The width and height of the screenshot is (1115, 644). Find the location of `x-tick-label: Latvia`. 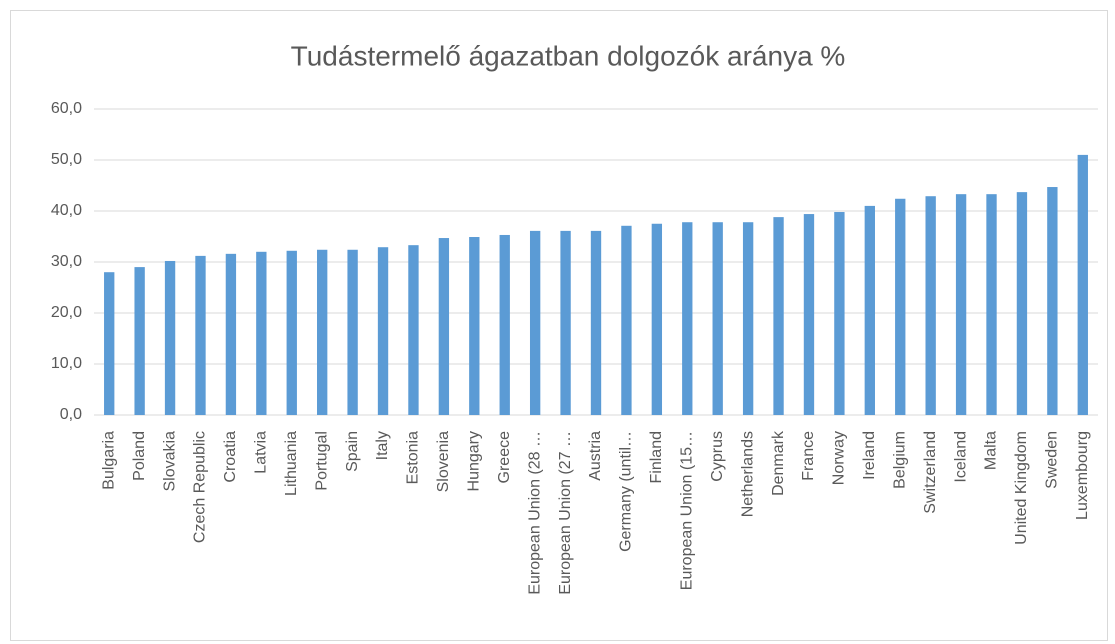

x-tick-label: Latvia is located at coordinates (261, 452).